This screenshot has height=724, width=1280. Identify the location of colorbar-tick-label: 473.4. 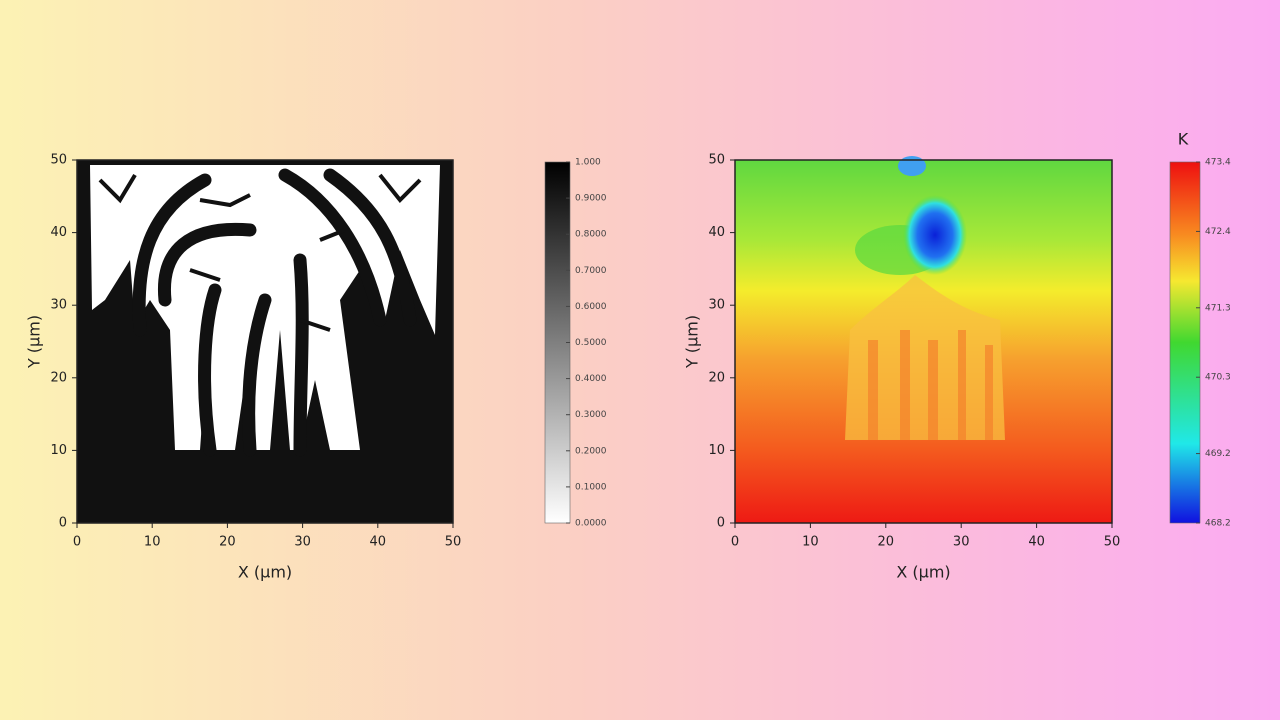
(1218, 163).